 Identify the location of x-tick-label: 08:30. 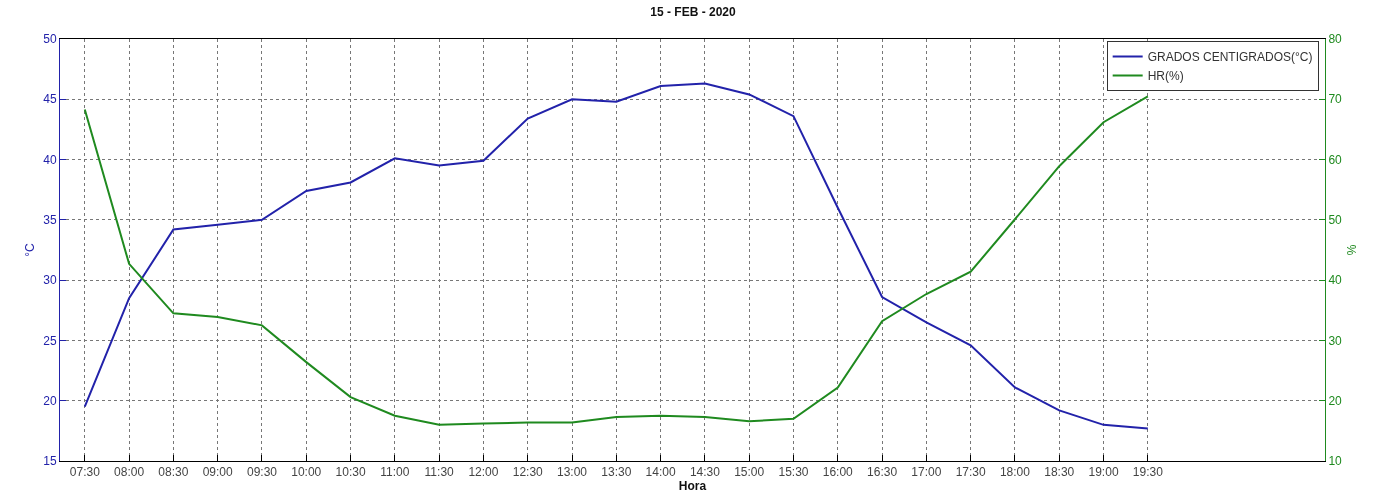
(173, 472).